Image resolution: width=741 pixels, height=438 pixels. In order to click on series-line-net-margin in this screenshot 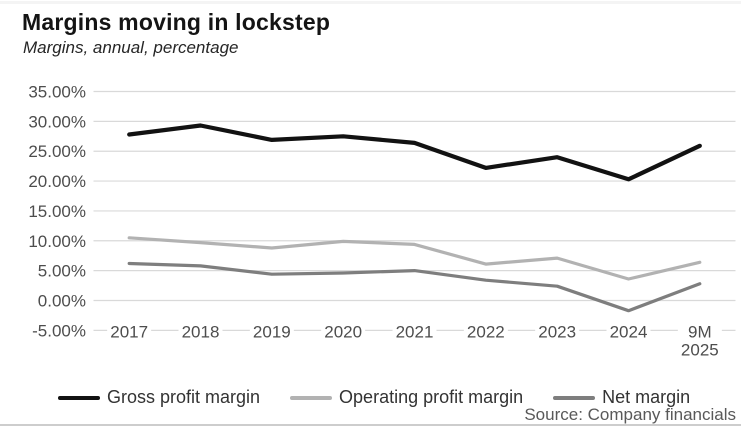, I will do `click(414, 287)`.